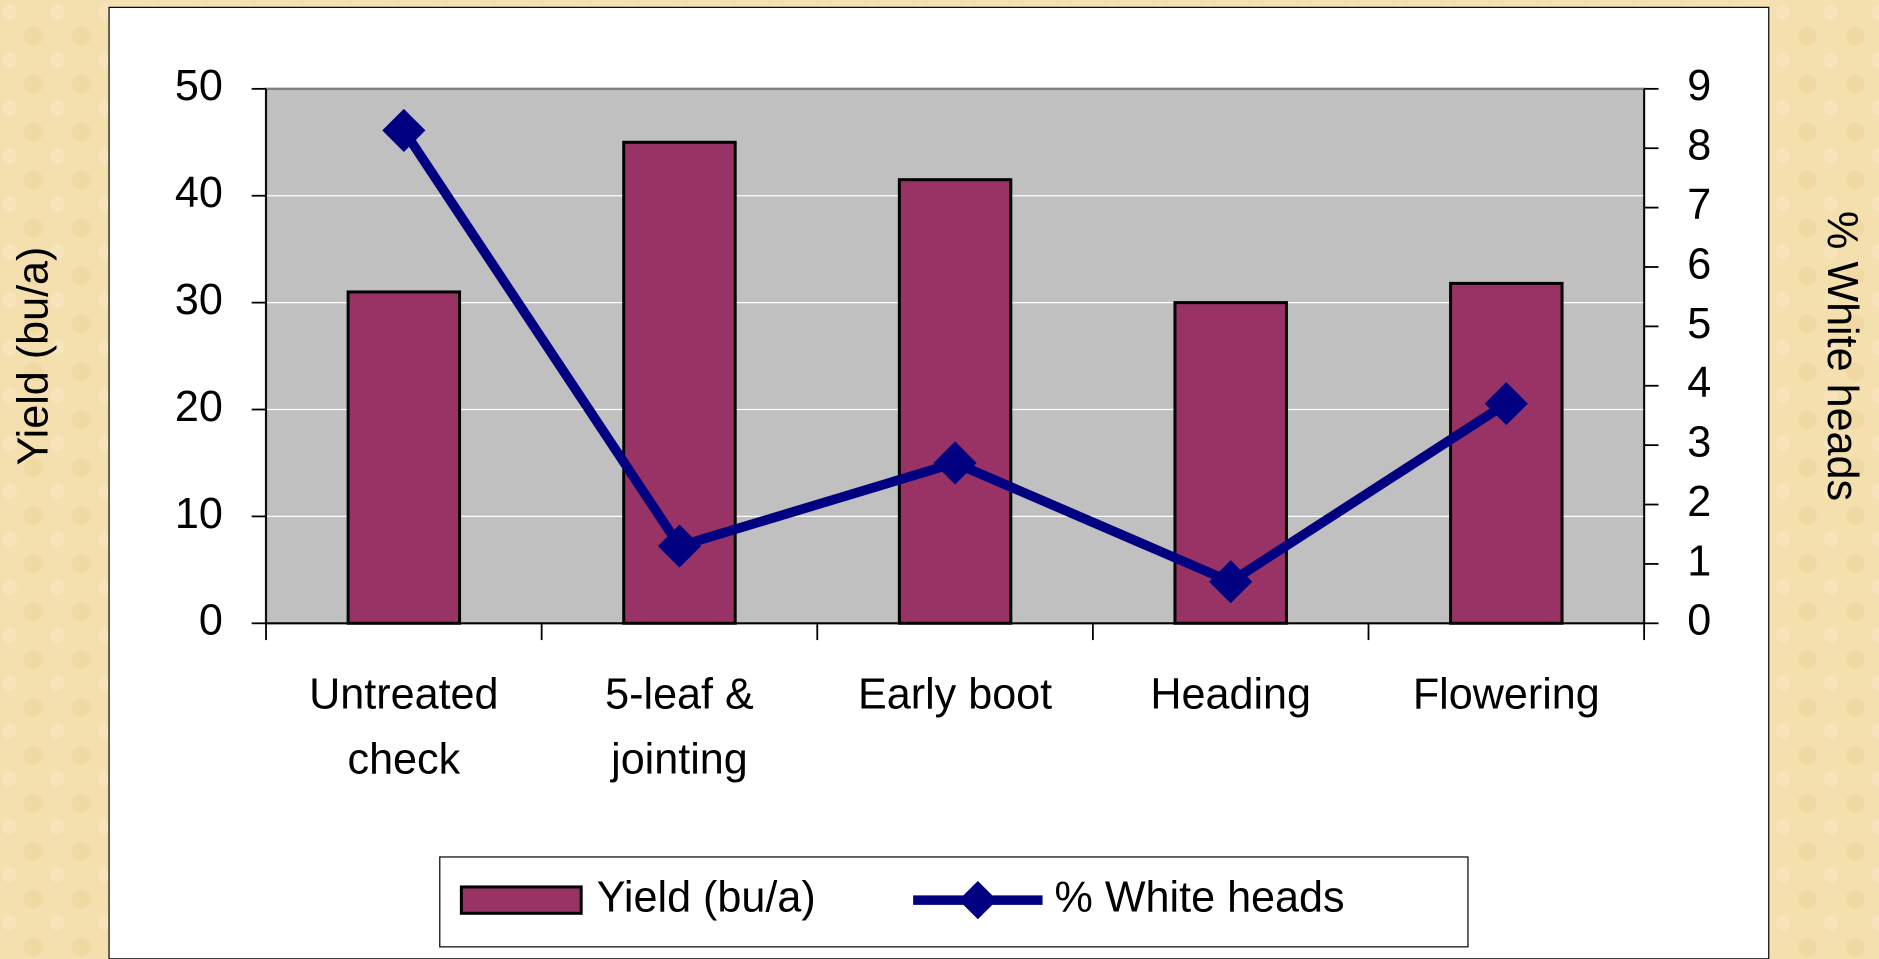 This screenshot has height=959, width=1879. I want to click on x-tick-label: 5-leaf & jointing, so click(679, 727).